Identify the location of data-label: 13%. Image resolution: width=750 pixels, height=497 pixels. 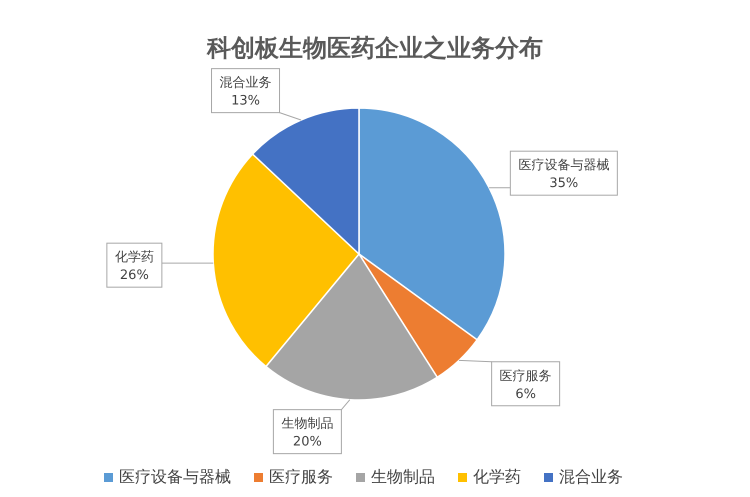
(245, 101).